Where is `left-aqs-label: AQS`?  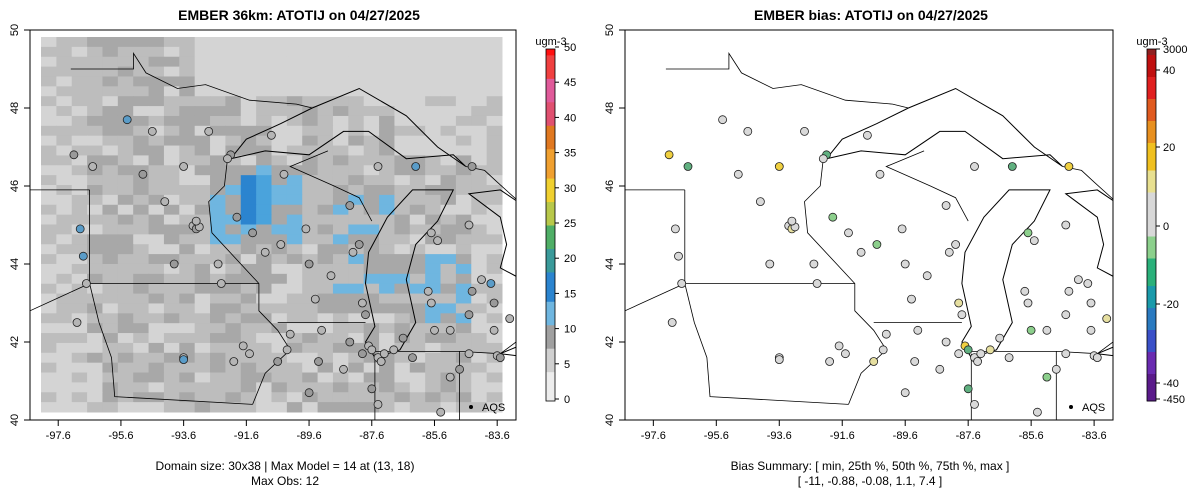 left-aqs-label: AQS is located at coordinates (493, 408).